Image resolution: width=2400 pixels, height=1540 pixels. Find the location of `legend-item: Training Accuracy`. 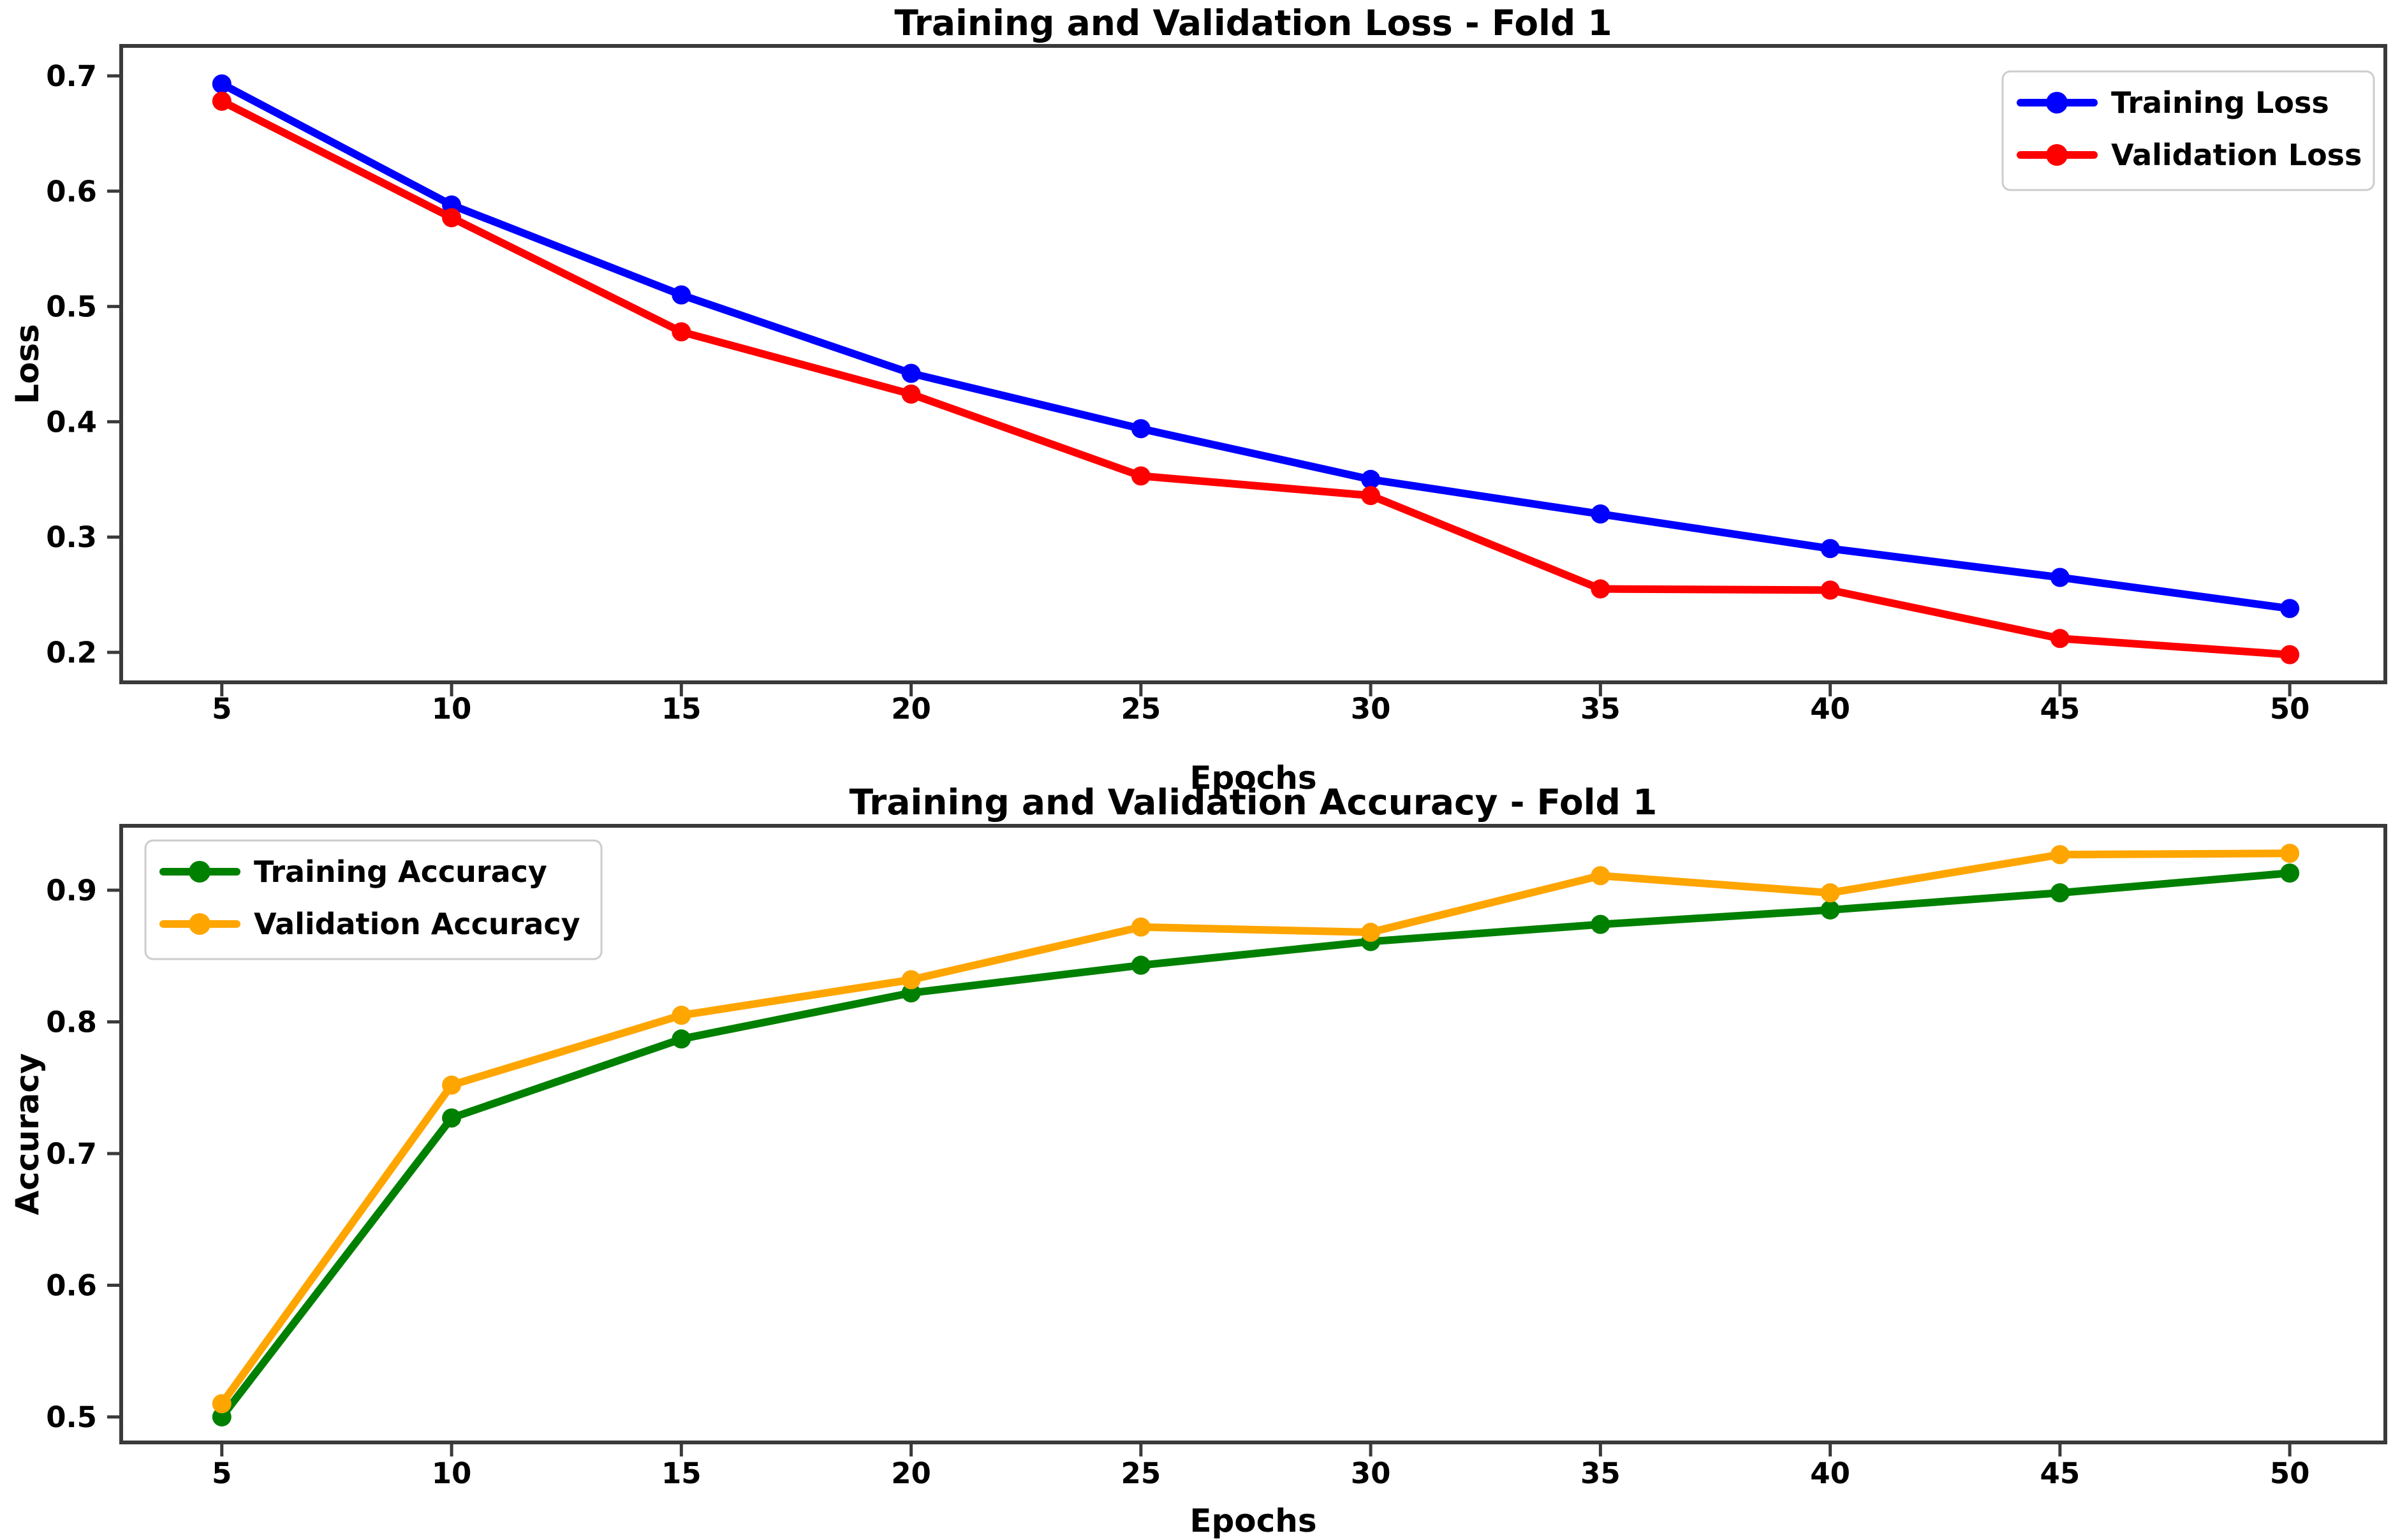

legend-item: Training Accuracy is located at coordinates (353, 871).